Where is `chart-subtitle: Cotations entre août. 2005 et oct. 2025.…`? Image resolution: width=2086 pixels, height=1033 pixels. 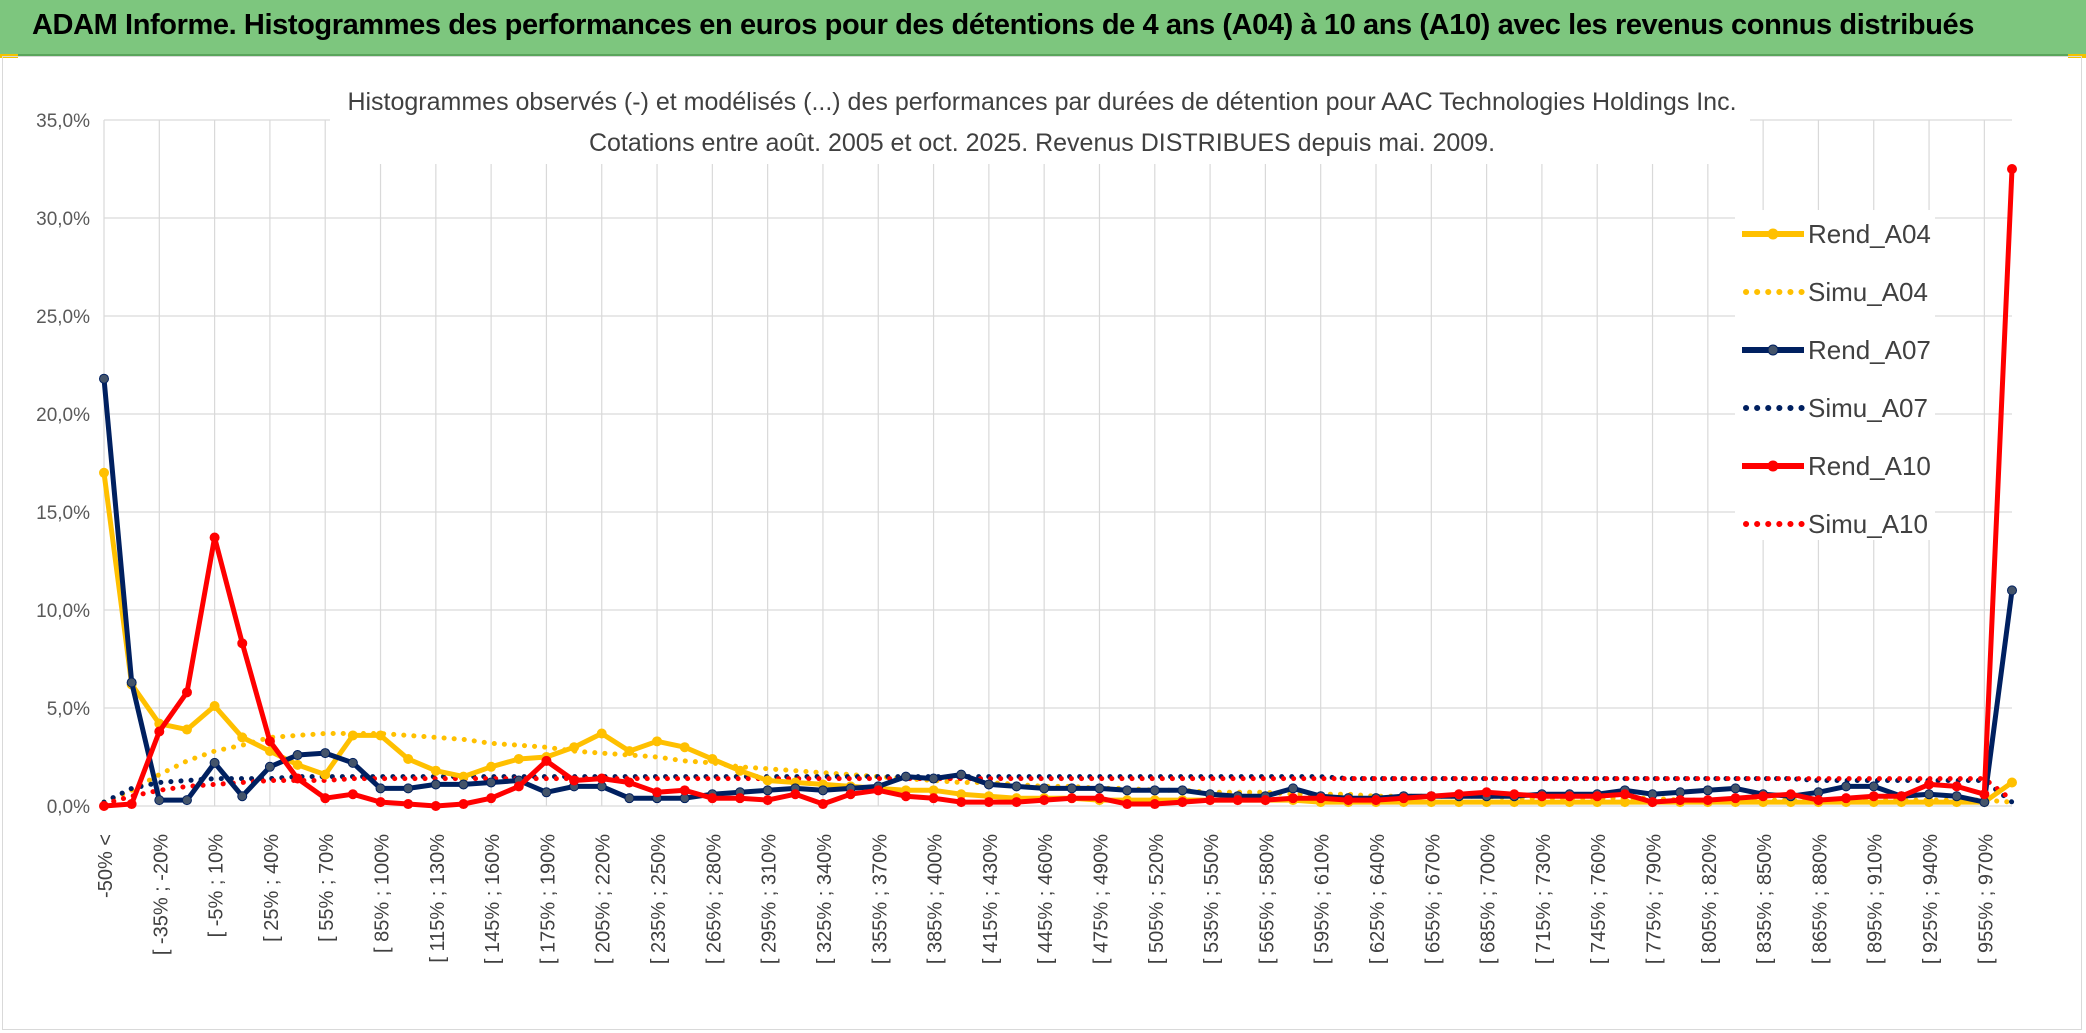
chart-subtitle: Cotations entre août. 2005 et oct. 2025.… is located at coordinates (1042, 143).